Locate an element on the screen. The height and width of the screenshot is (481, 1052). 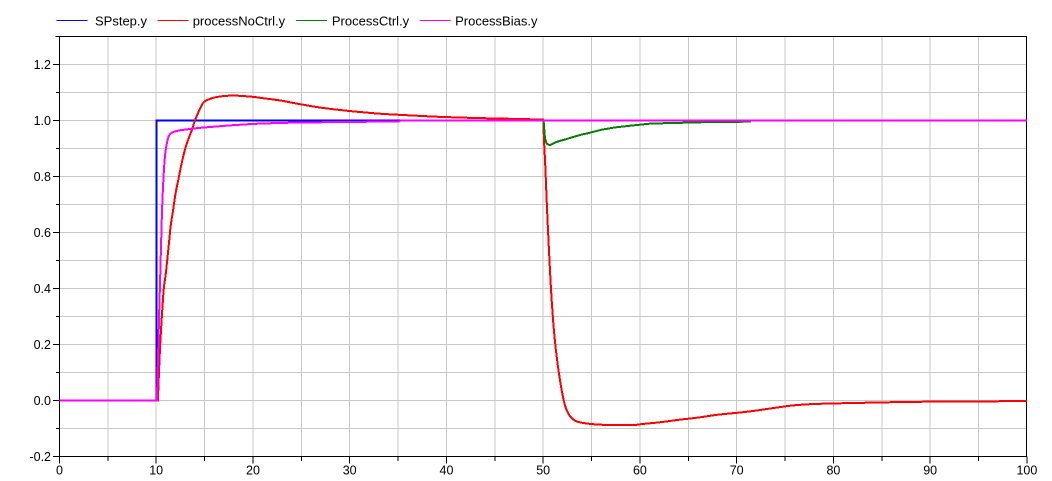
svg-text: processNoCtrl.y is located at coordinates (239, 20).